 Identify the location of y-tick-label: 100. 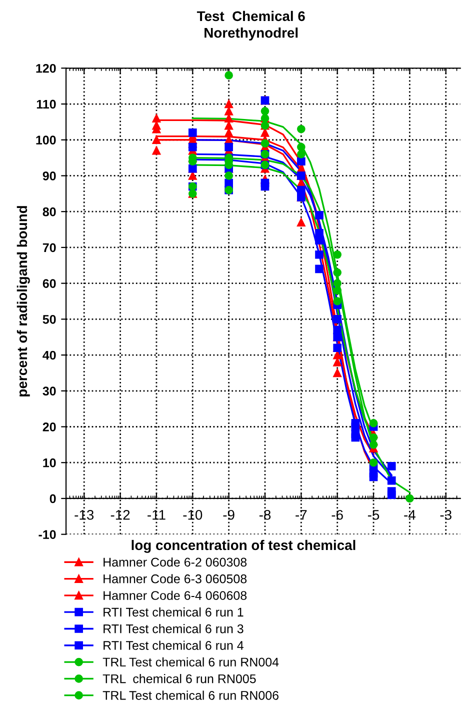
(46, 140).